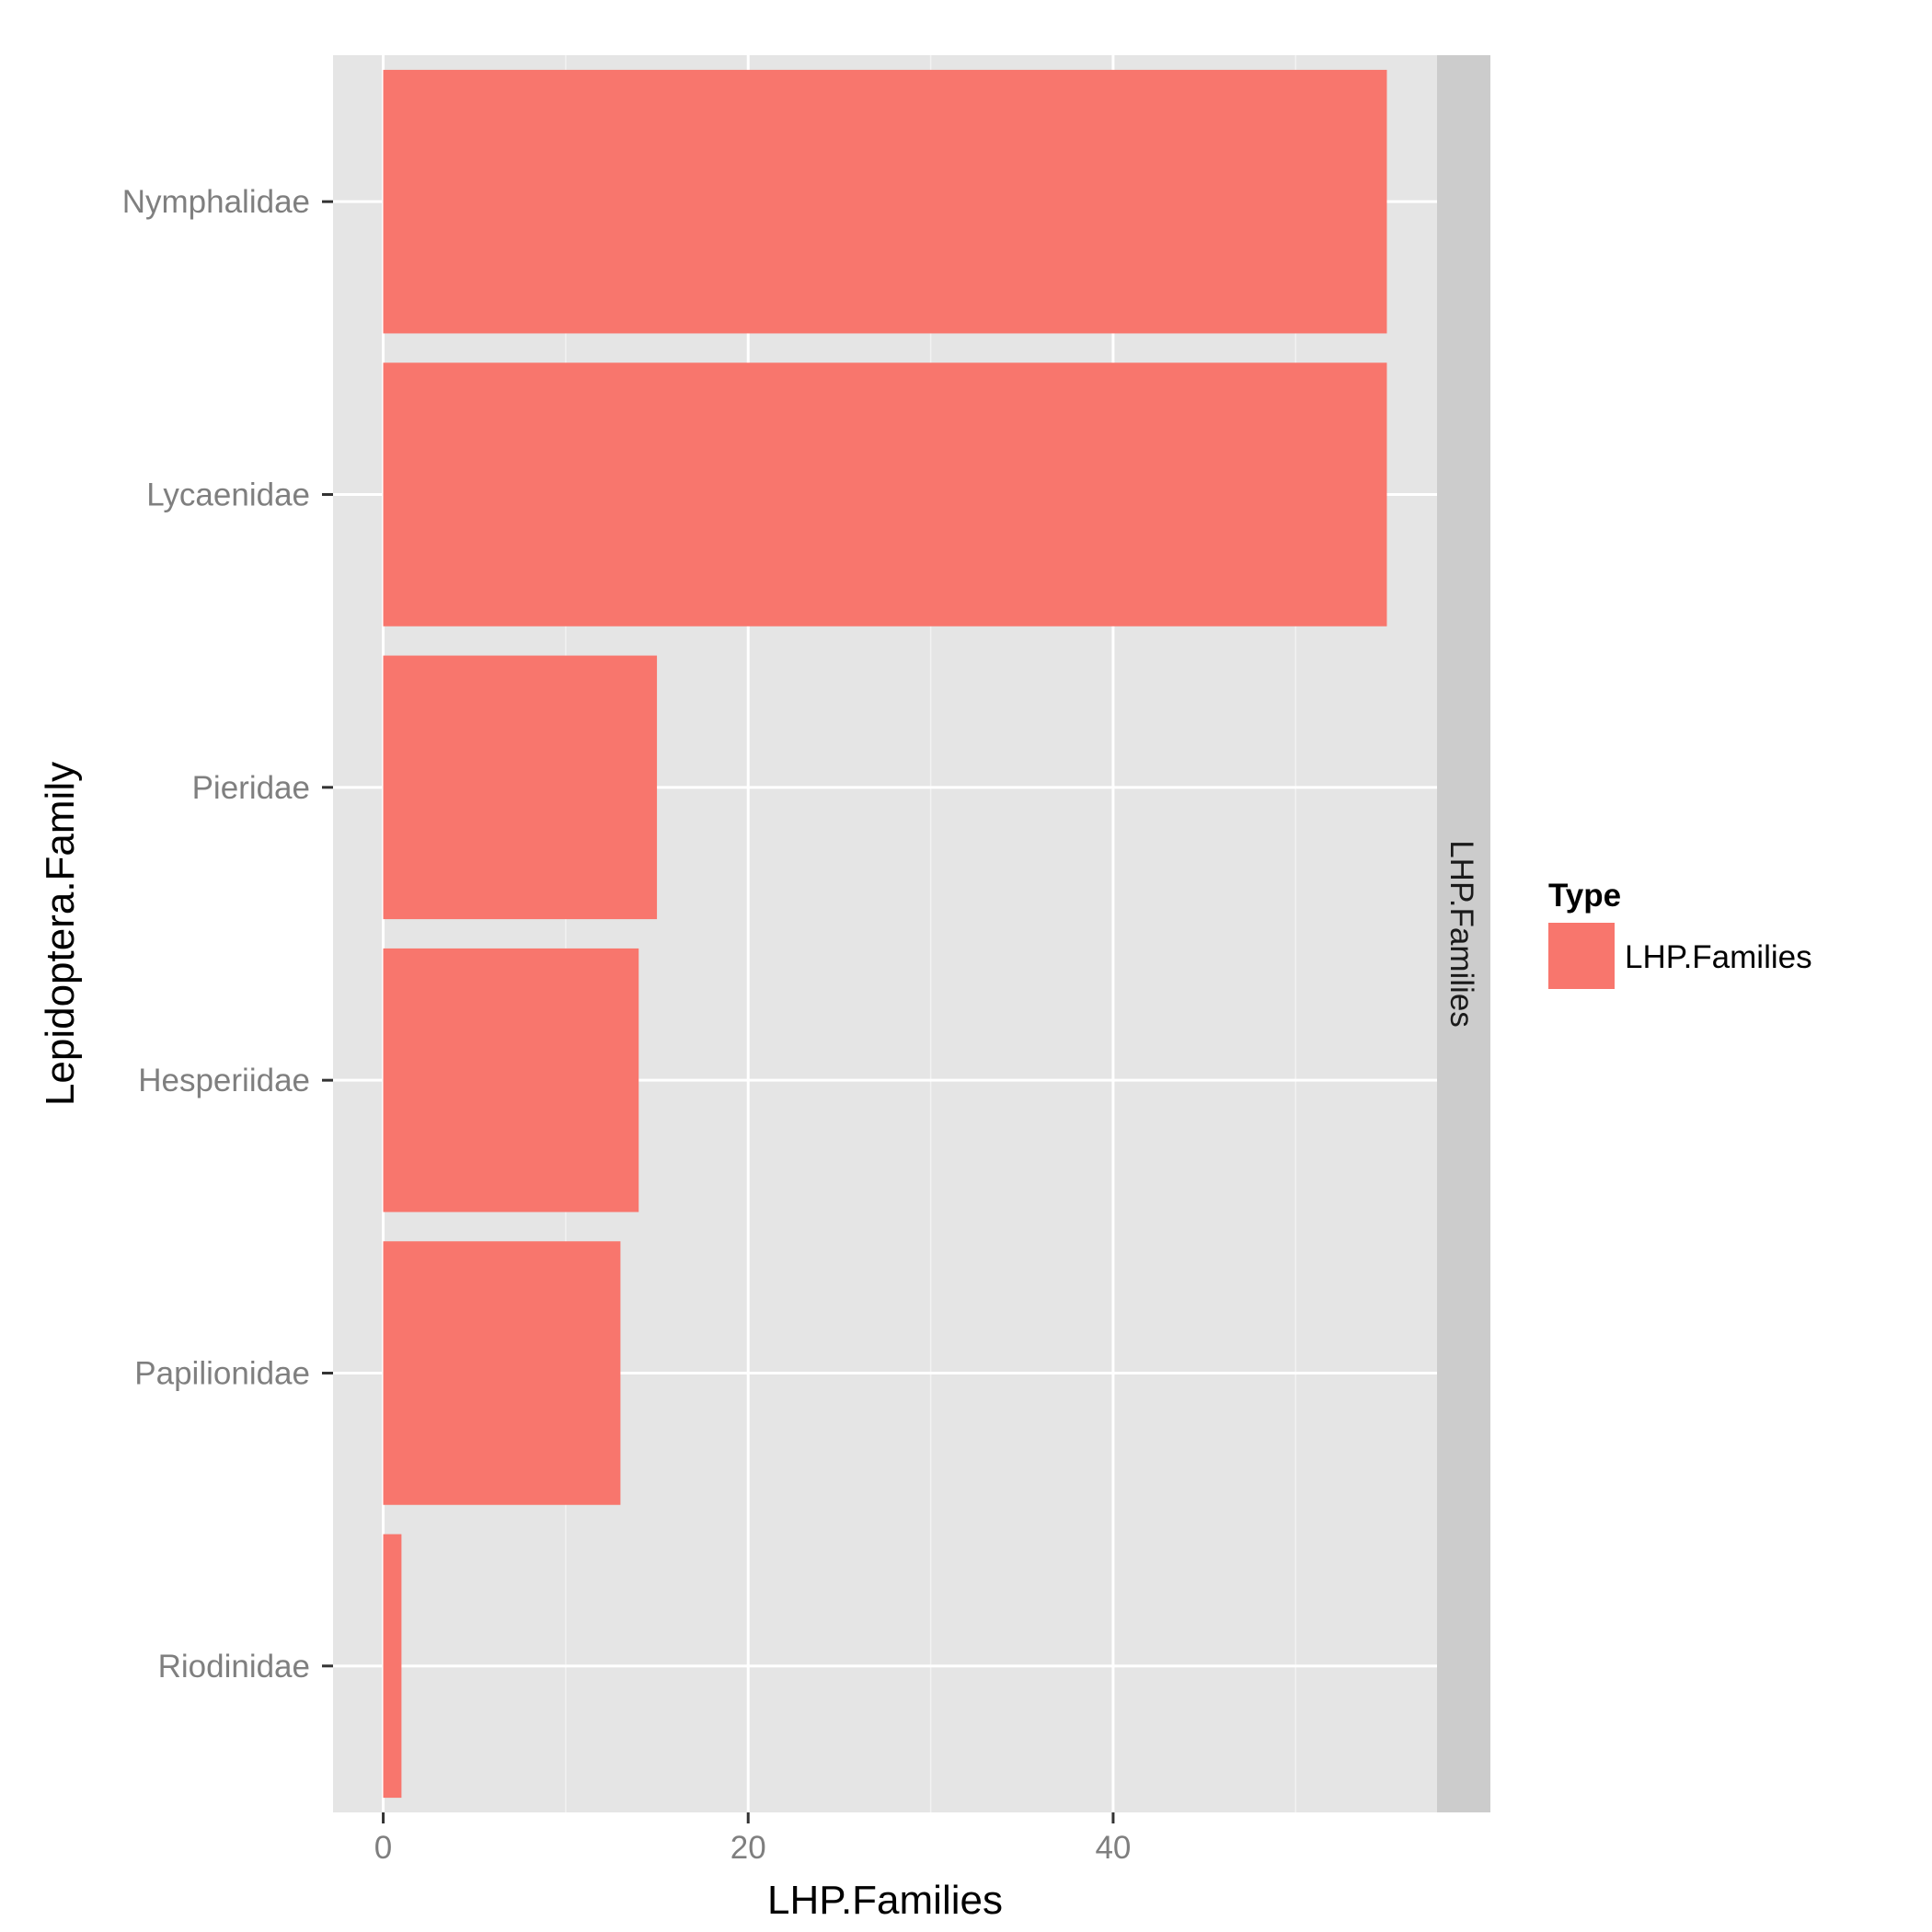 The width and height of the screenshot is (1932, 1932). Describe the element at coordinates (1461, 934) in the screenshot. I see `facet-strip-label: LHP.Families` at that location.